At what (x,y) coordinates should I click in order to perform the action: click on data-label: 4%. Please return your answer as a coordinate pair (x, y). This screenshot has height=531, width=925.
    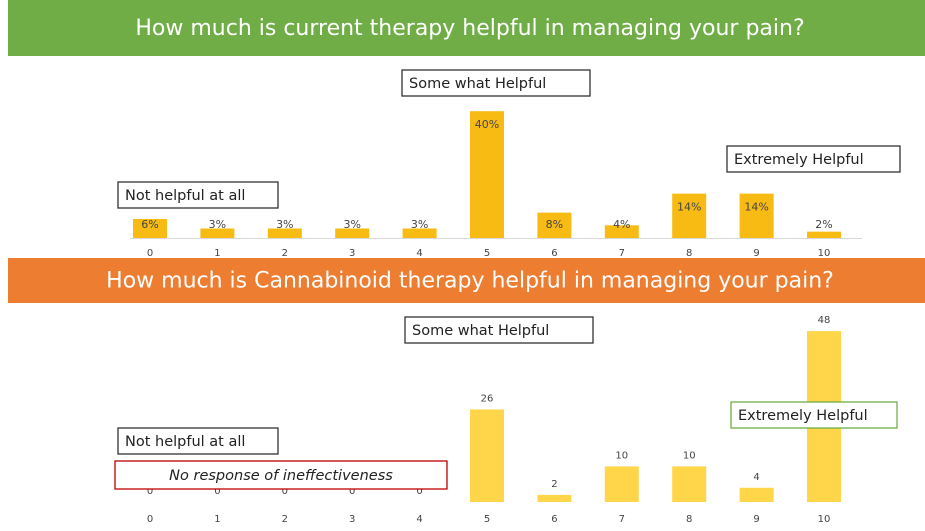
    Looking at the image, I should click on (621, 224).